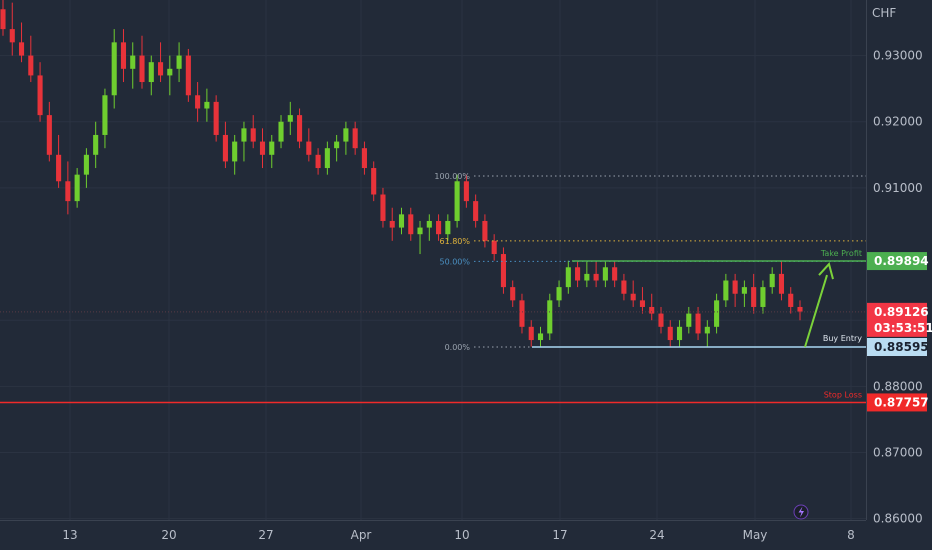 Image resolution: width=932 pixels, height=550 pixels. What do you see at coordinates (901, 261) in the screenshot?
I see `take-profit-tag-text: 0.89894` at bounding box center [901, 261].